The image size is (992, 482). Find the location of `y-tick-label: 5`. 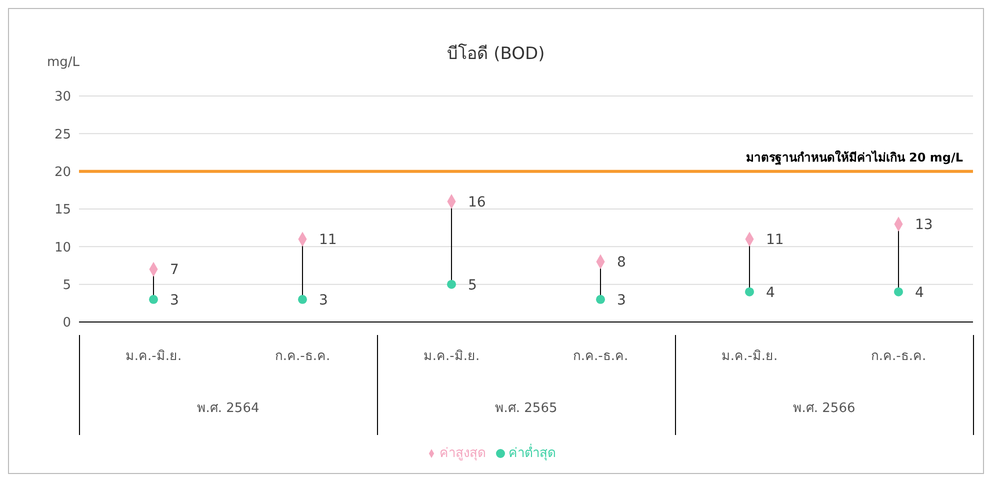

y-tick-label: 5 is located at coordinates (66, 285).